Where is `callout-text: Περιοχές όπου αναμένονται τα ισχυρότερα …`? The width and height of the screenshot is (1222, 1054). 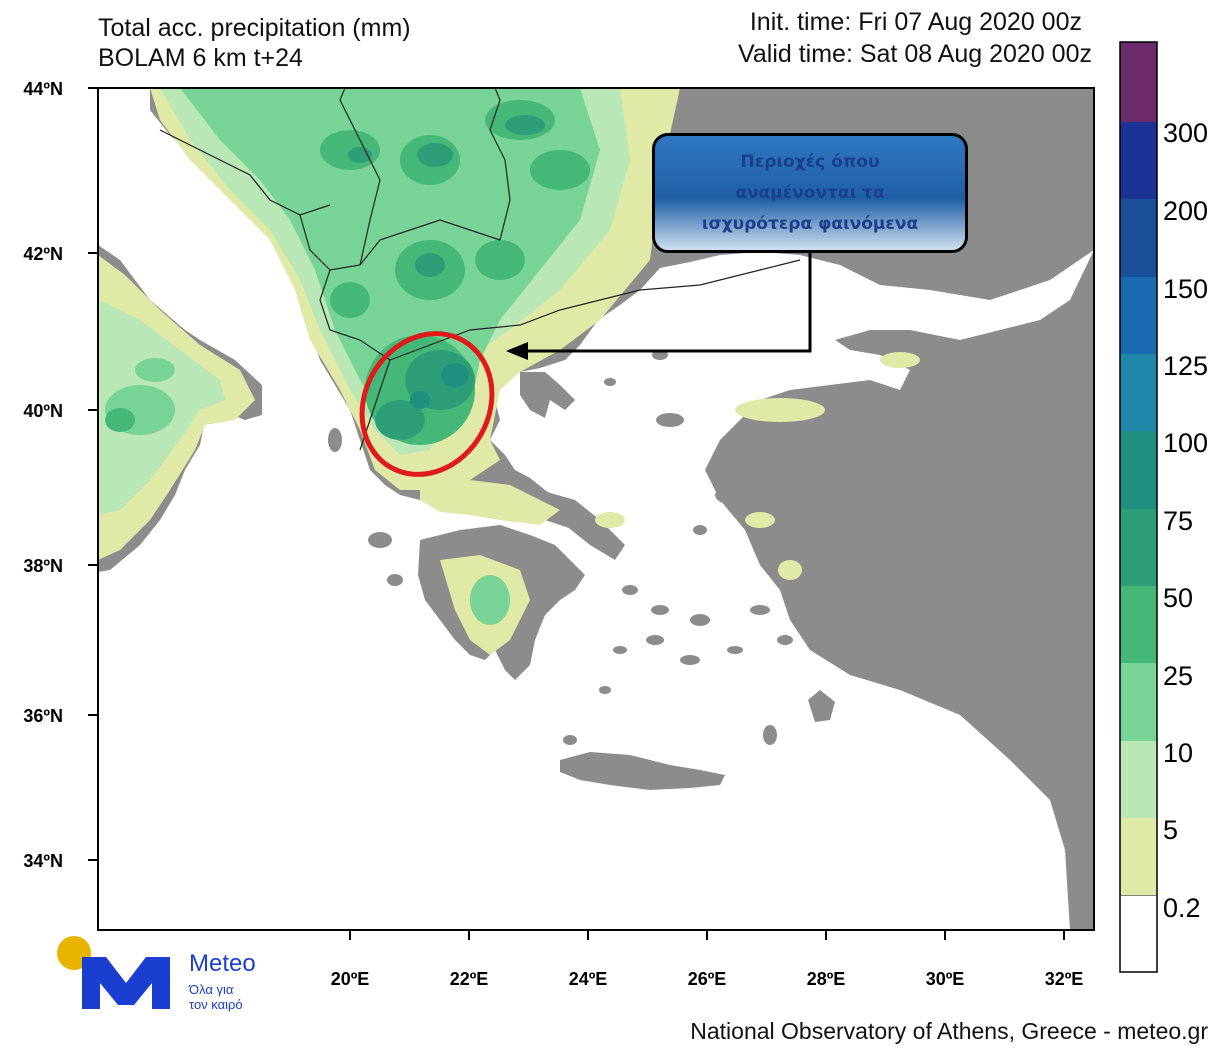
callout-text: Περιοχές όπου αναμένονται τα ισχυρότερα … is located at coordinates (810, 192).